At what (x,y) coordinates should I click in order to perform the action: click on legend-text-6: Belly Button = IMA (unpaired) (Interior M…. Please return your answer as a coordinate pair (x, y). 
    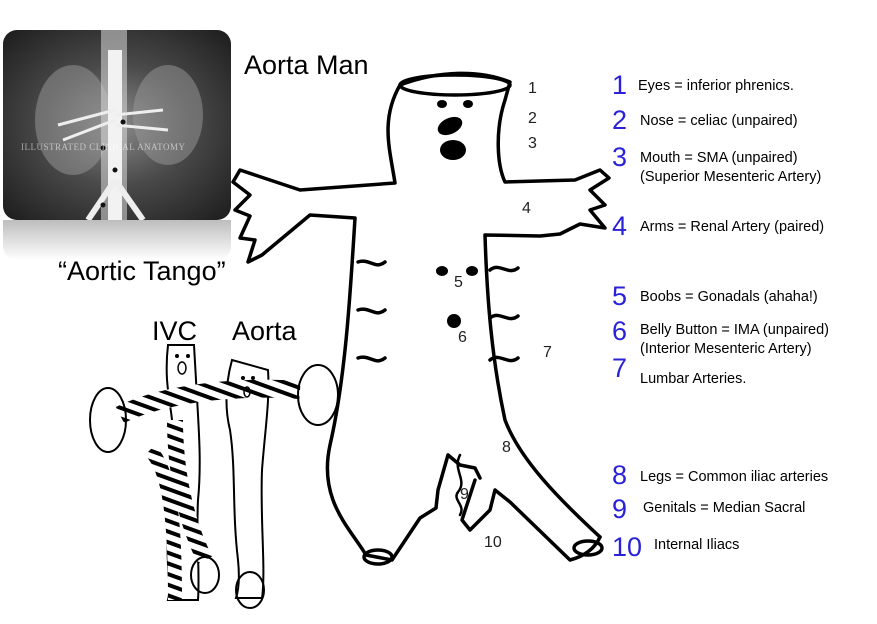
    Looking at the image, I should click on (735, 339).